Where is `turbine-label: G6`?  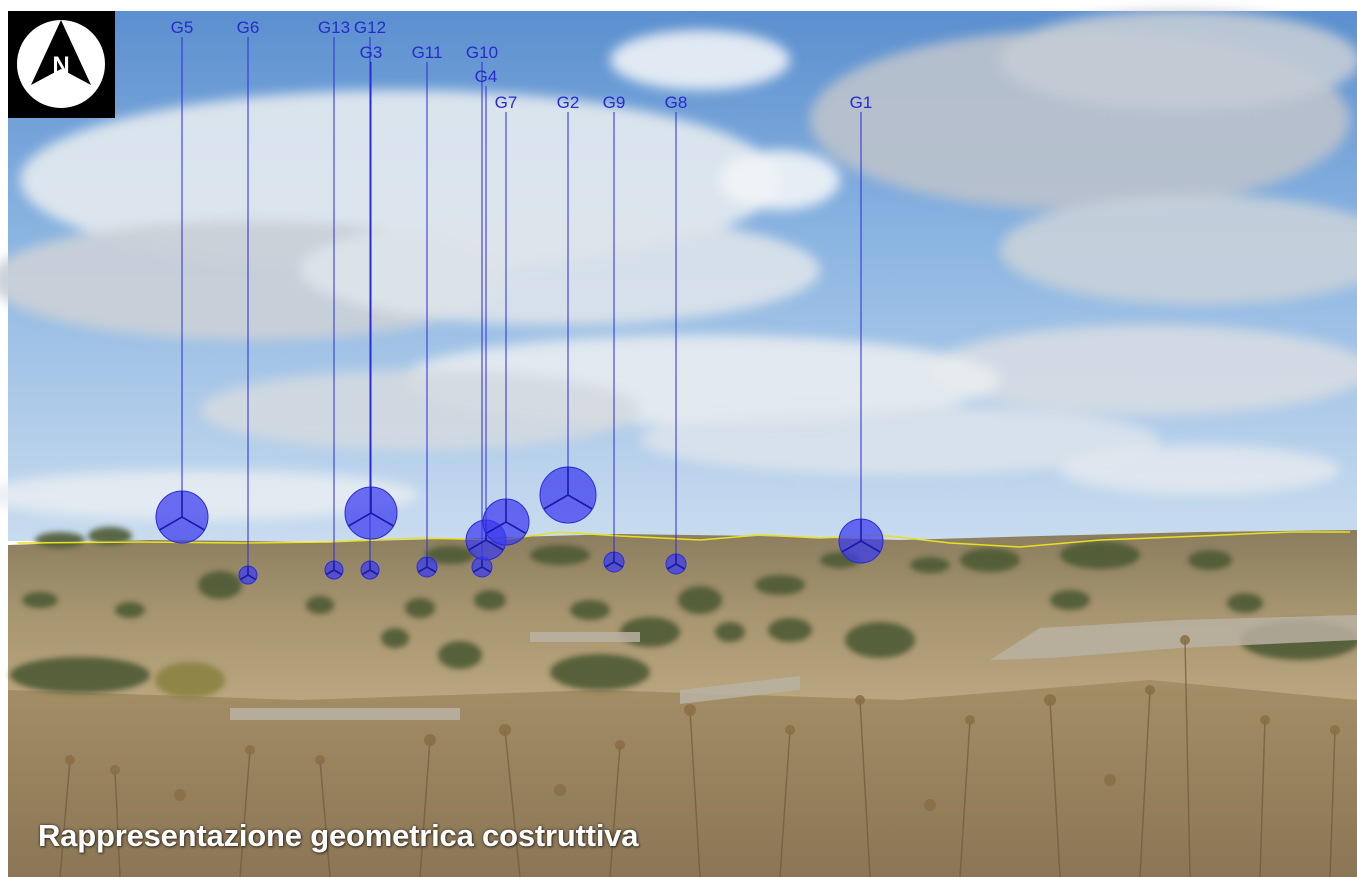
turbine-label: G6 is located at coordinates (248, 27).